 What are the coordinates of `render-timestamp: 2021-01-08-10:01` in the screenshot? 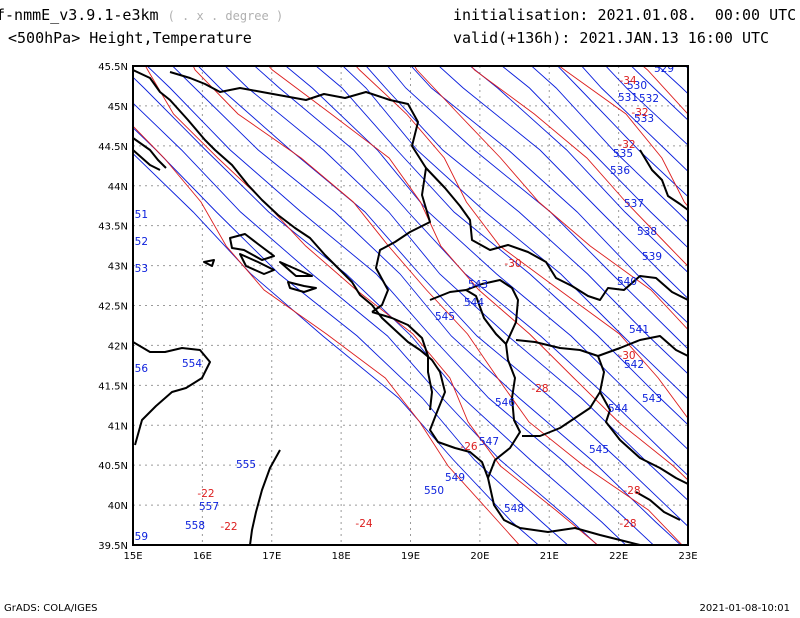 It's located at (744, 608).